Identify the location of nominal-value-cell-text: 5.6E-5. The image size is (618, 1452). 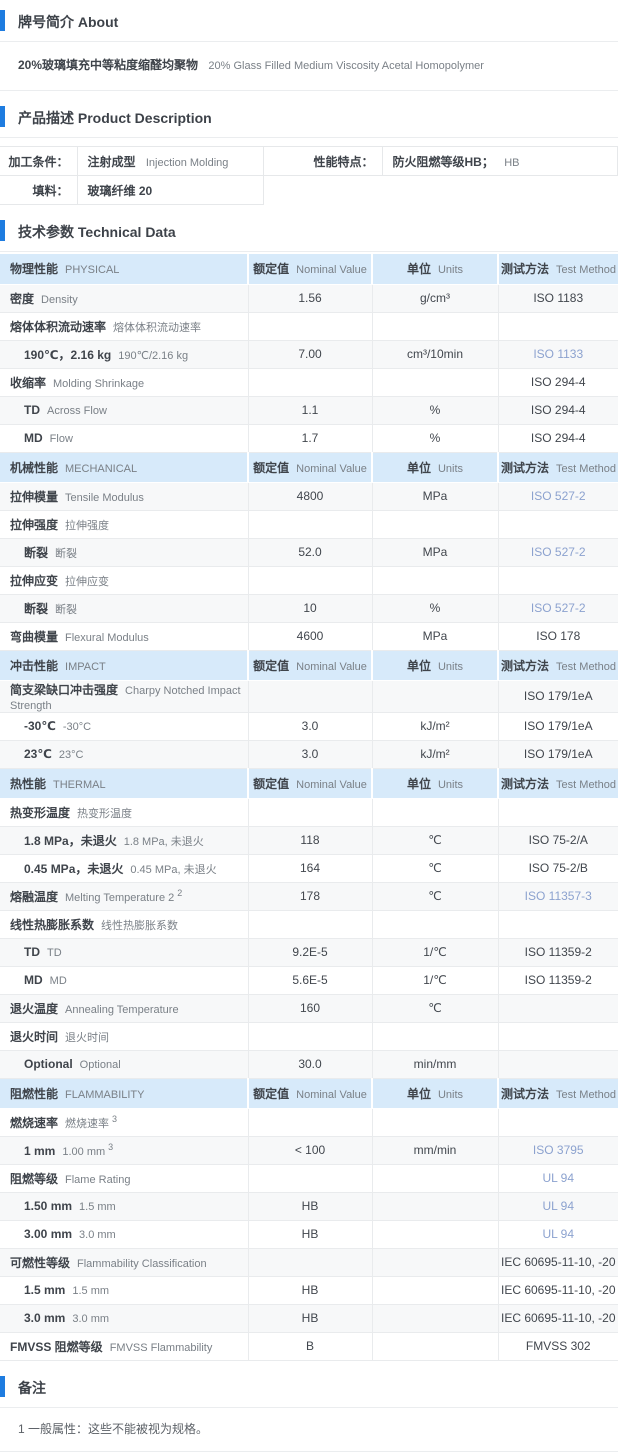
(310, 980).